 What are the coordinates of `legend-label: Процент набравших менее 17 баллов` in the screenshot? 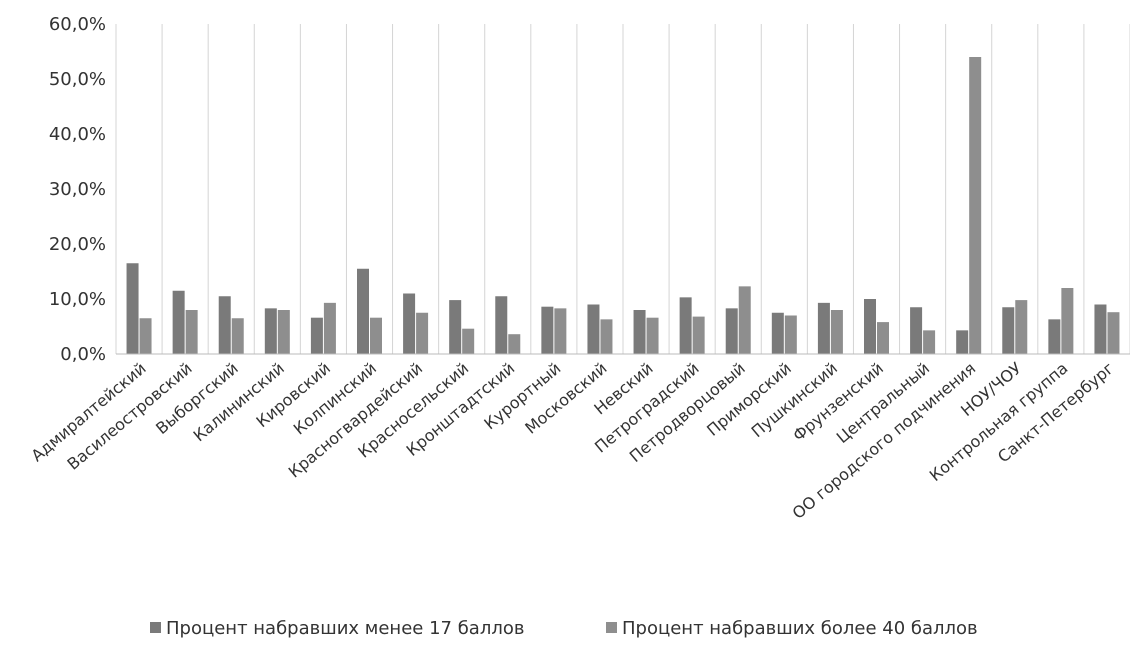 It's located at (345, 628).